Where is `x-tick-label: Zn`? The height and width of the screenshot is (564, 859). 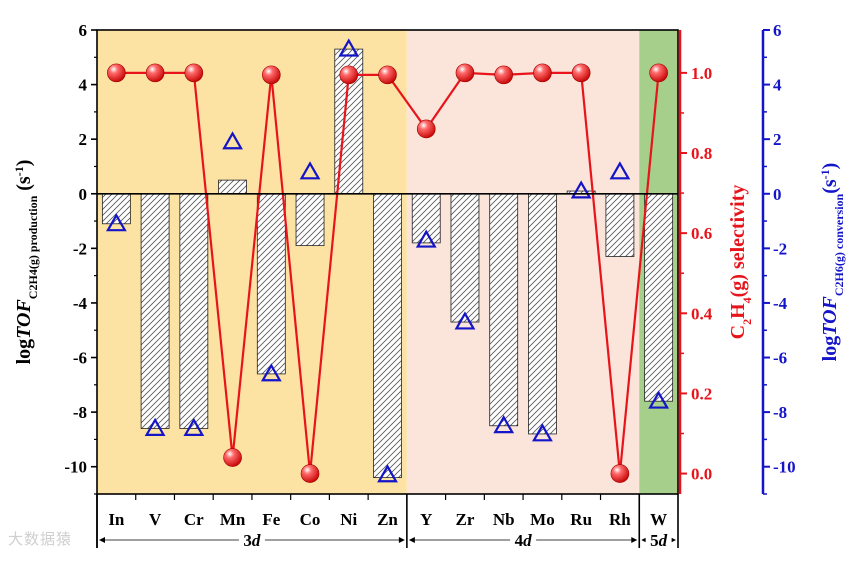 x-tick-label: Zn is located at coordinates (387, 519).